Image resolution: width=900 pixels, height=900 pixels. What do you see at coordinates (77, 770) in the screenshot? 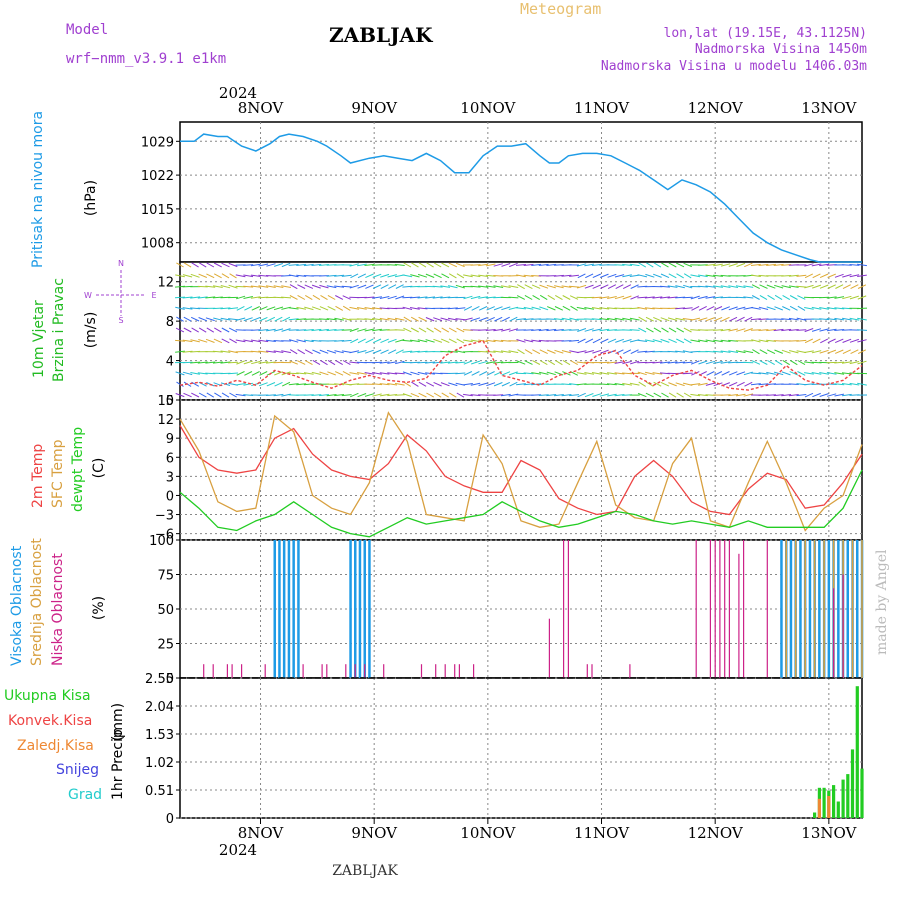
I see `precip-legend-item: Snijeg` at bounding box center [77, 770].